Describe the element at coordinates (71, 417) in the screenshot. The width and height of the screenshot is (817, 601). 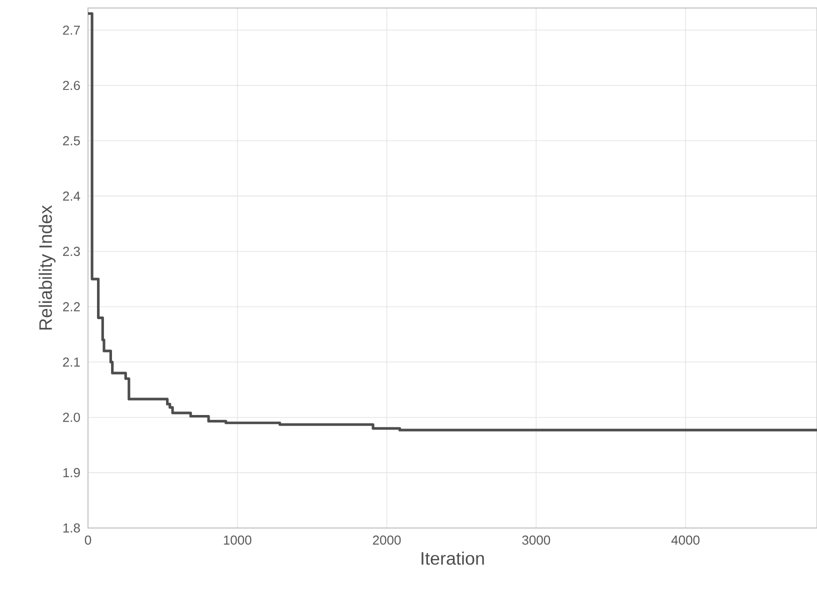
I see `y-tick-label: 2.0` at that location.